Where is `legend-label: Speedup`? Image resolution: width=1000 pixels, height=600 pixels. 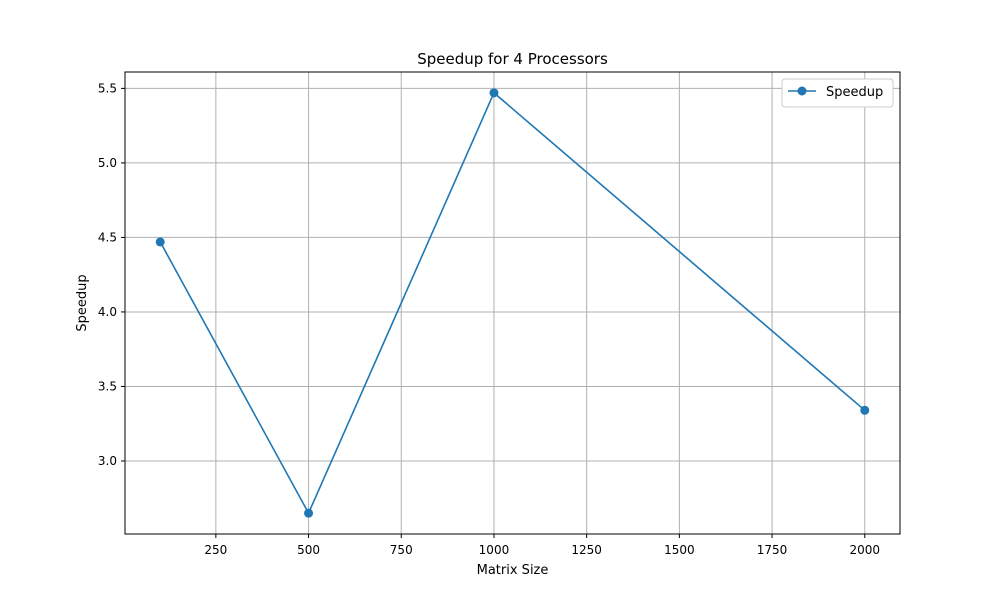
legend-label: Speedup is located at coordinates (854, 92).